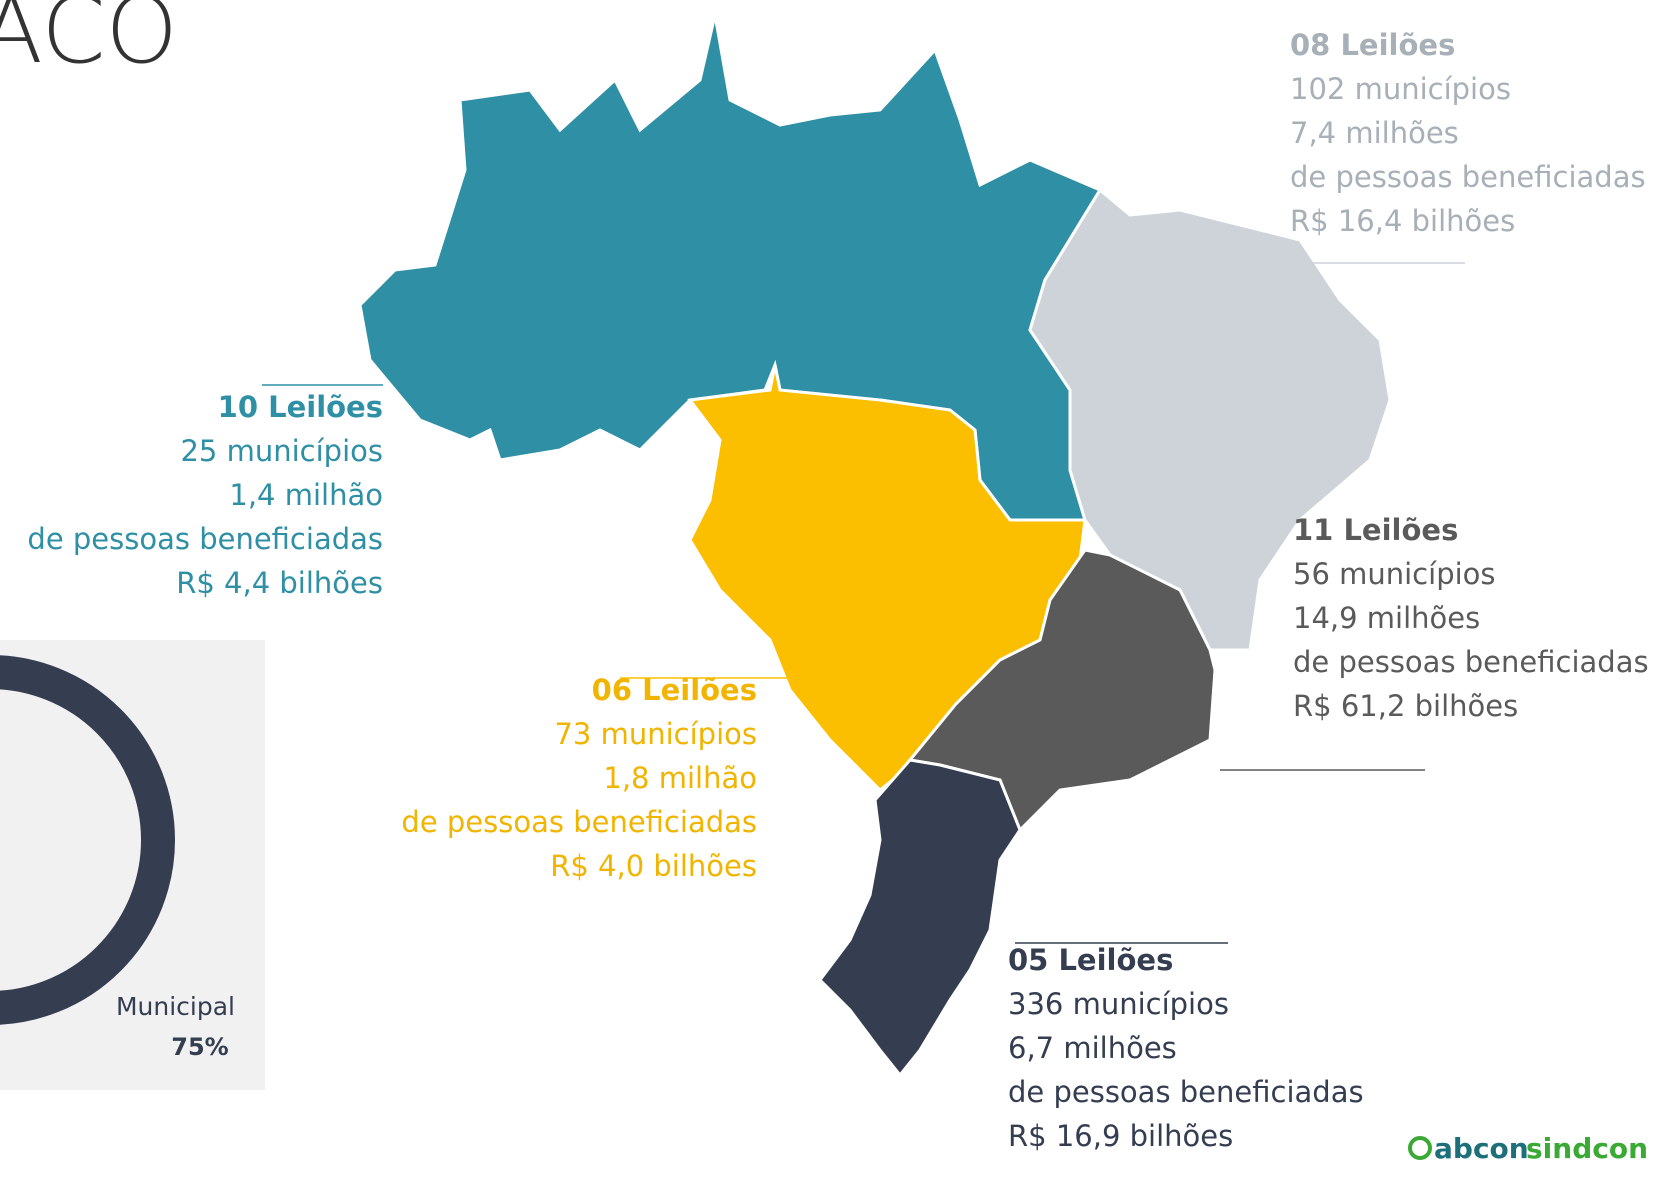 The height and width of the screenshot is (1183, 1669). I want to click on region-leiloes: 08 Leilões, so click(1372, 45).